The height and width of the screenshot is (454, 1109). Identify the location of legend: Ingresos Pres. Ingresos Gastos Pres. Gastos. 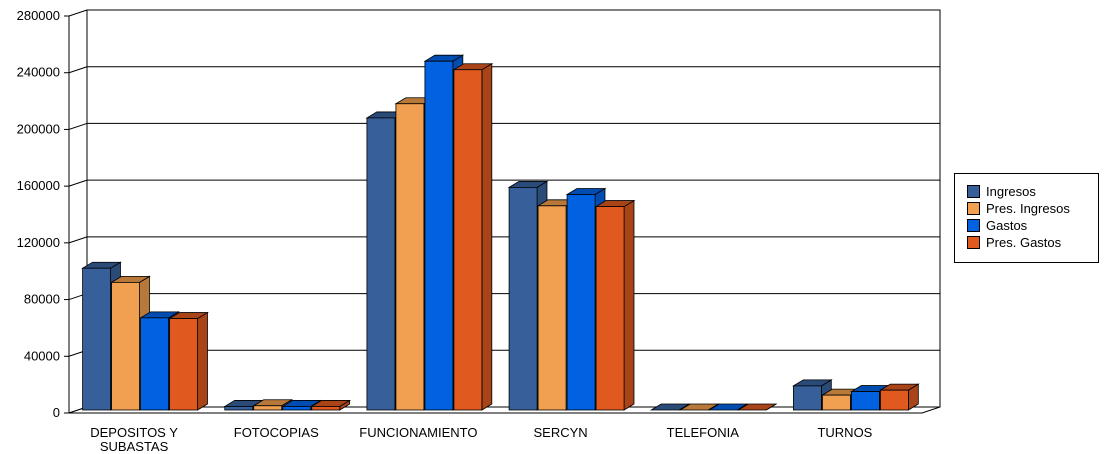
(1026, 218).